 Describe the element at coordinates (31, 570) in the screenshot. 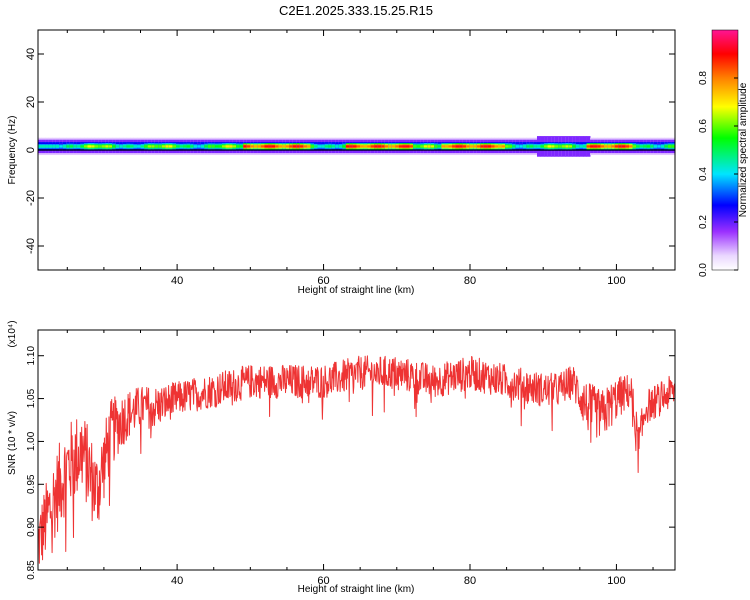

I see `y-tick-label: 0.85` at that location.